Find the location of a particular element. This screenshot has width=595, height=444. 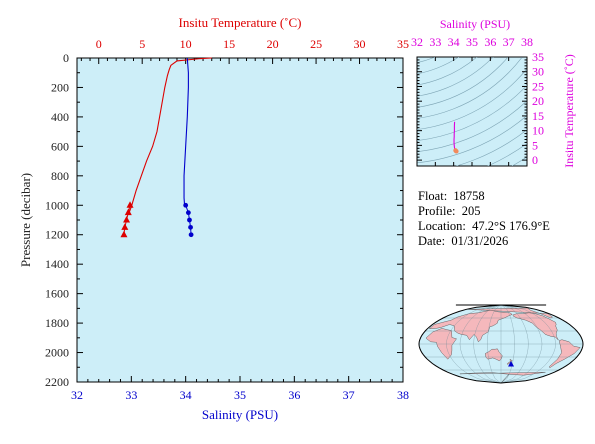

pressure-tick-label: 200 is located at coordinates (60, 87).